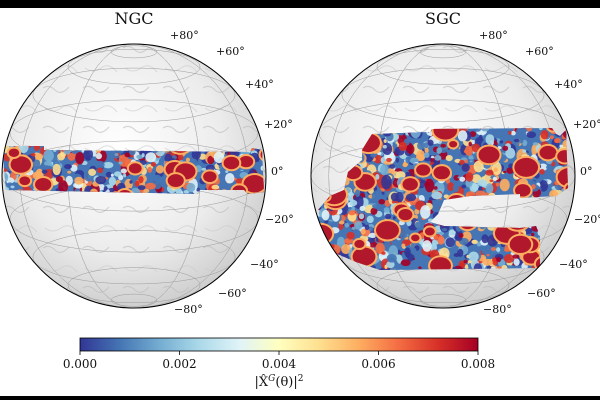 The width and height of the screenshot is (600, 400). What do you see at coordinates (568, 84) in the screenshot?
I see `latitude-label: +40°` at bounding box center [568, 84].